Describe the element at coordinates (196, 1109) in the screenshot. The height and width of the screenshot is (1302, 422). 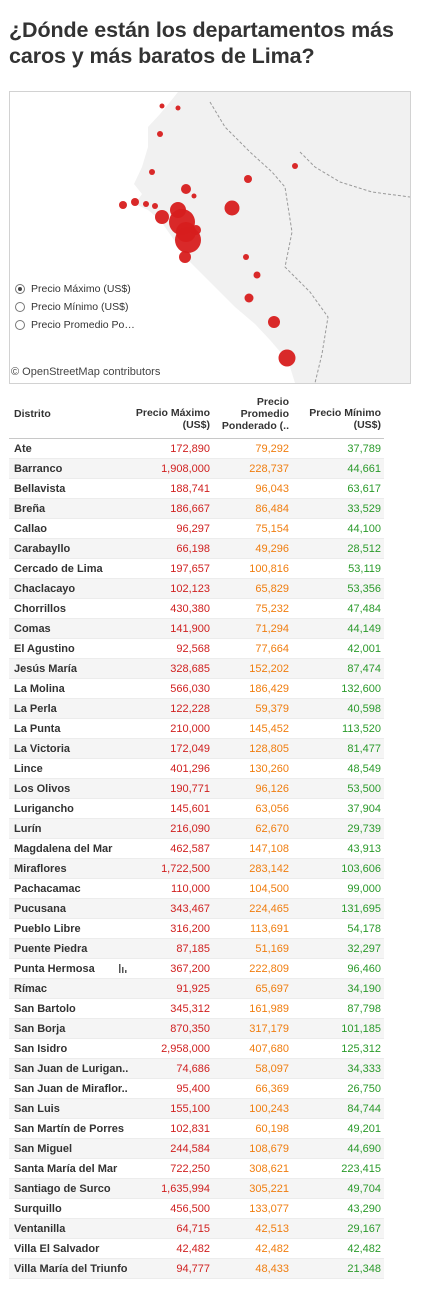
I see `table-row: San Luis 155,100 100,243 84,744` at that location.